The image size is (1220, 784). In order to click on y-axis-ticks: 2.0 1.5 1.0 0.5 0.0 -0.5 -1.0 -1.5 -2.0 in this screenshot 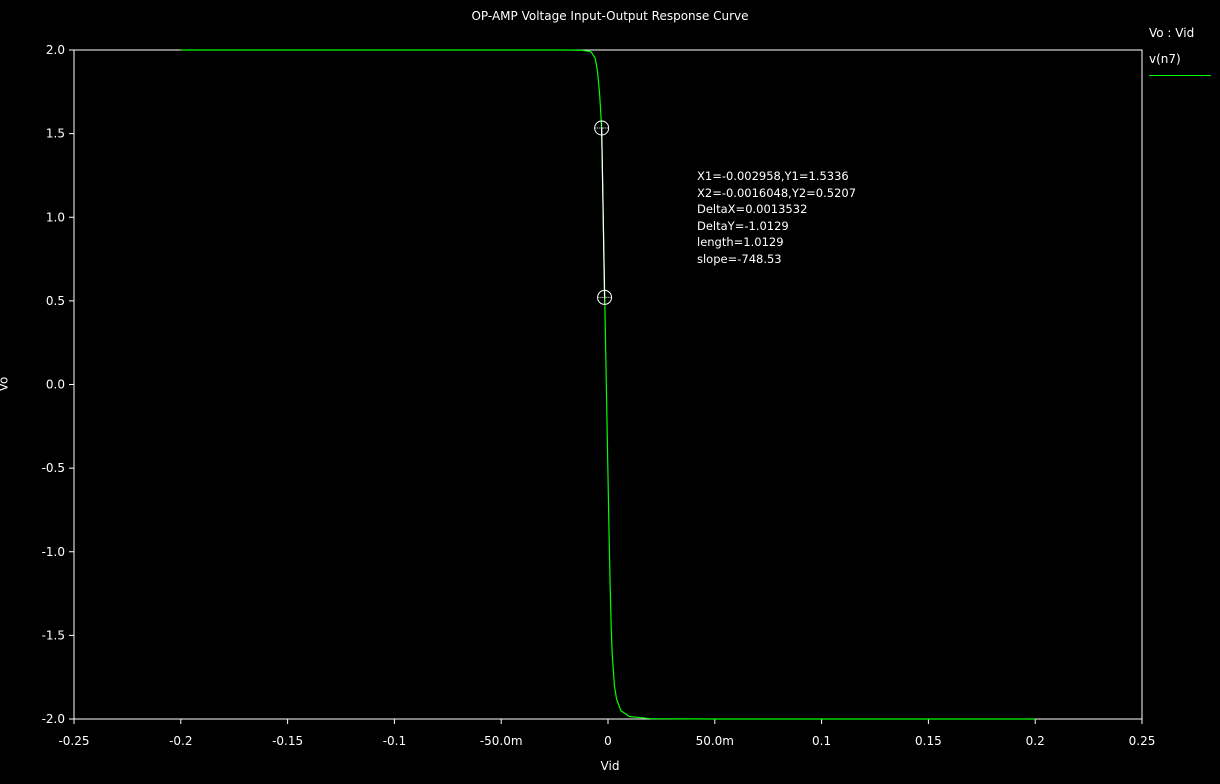, I will do `click(58, 384)`.